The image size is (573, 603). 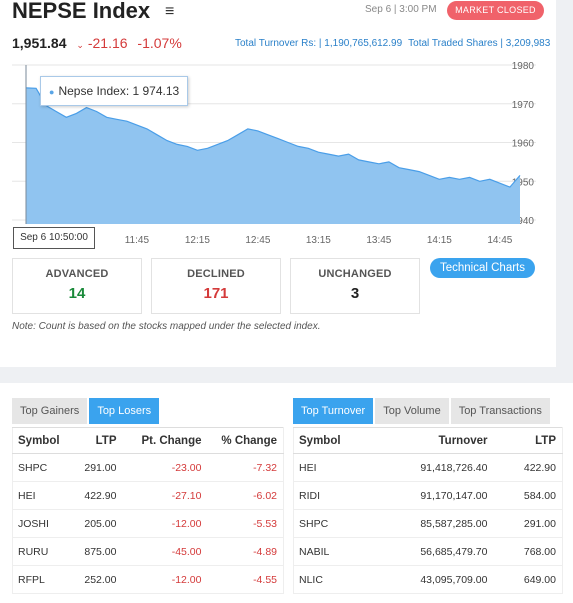 What do you see at coordinates (499, 240) in the screenshot?
I see `x-tick-label: 14:45` at bounding box center [499, 240].